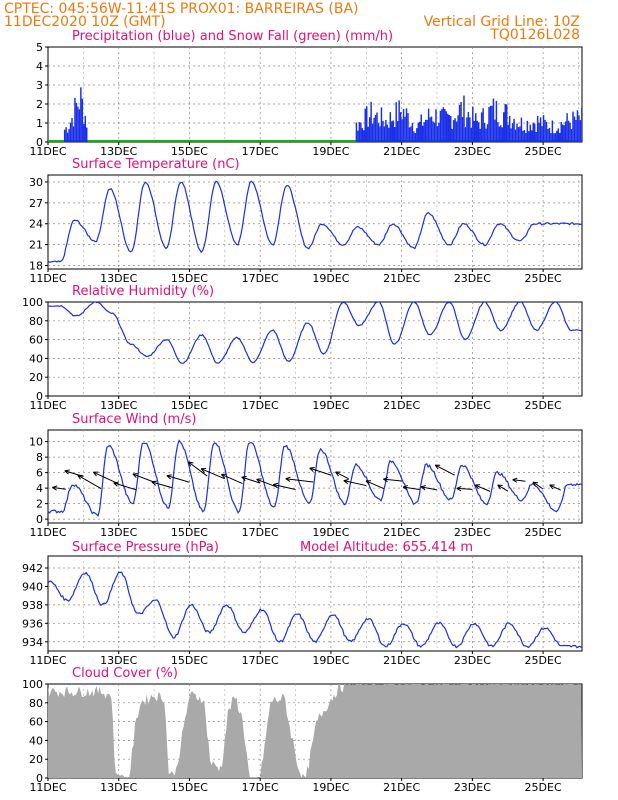 The image size is (618, 800). I want to click on wind-xtick-label: 19DEC, so click(330, 532).